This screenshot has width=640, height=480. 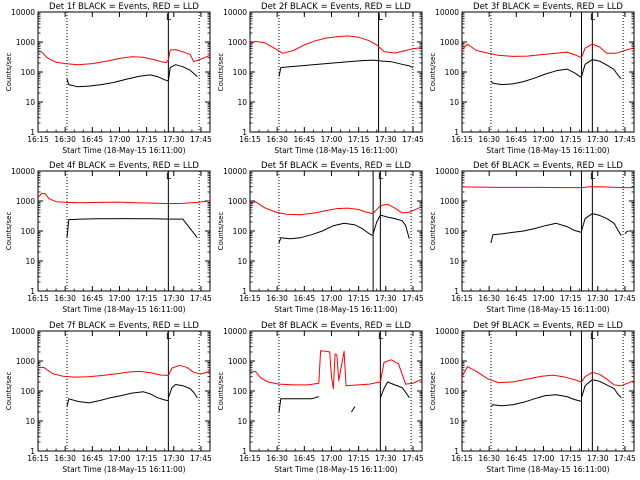 I want to click on chart-title: Det 1f BLACK = Events, RED = LLD, so click(x=124, y=7).